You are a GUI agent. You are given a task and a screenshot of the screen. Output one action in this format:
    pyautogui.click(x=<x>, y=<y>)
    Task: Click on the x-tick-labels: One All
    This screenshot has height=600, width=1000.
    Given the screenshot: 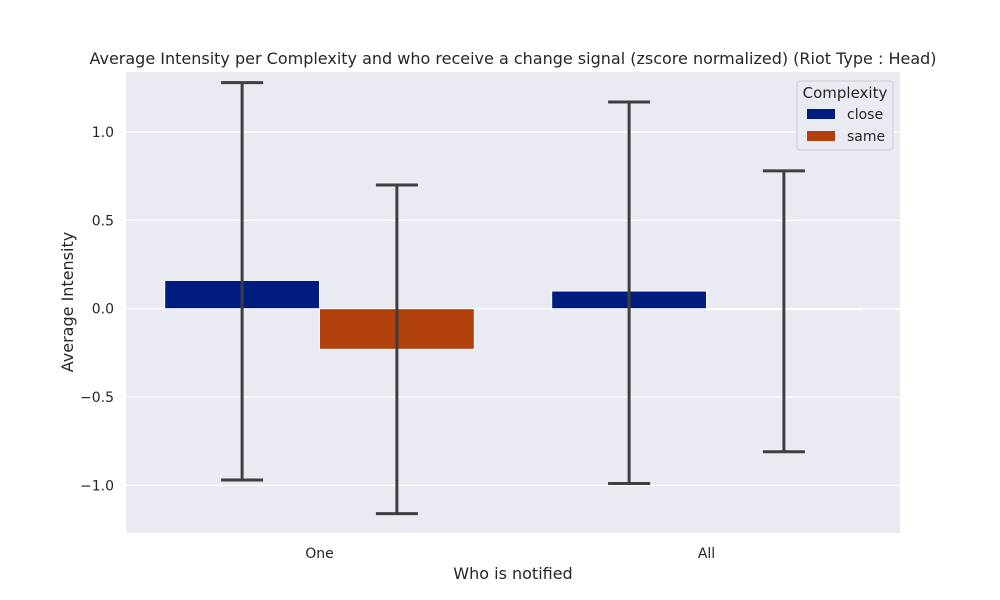 What is the action you would take?
    pyautogui.click(x=510, y=554)
    